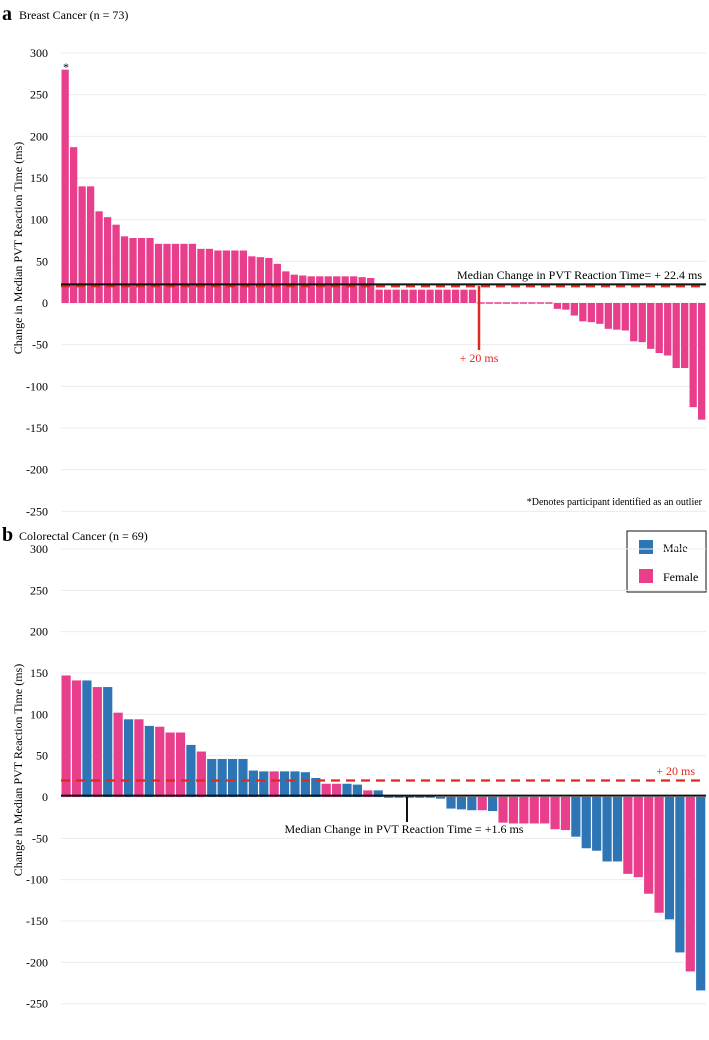 The height and width of the screenshot is (1040, 709). What do you see at coordinates (39, 95) in the screenshot?
I see `panel-a-ytick-label: 250` at bounding box center [39, 95].